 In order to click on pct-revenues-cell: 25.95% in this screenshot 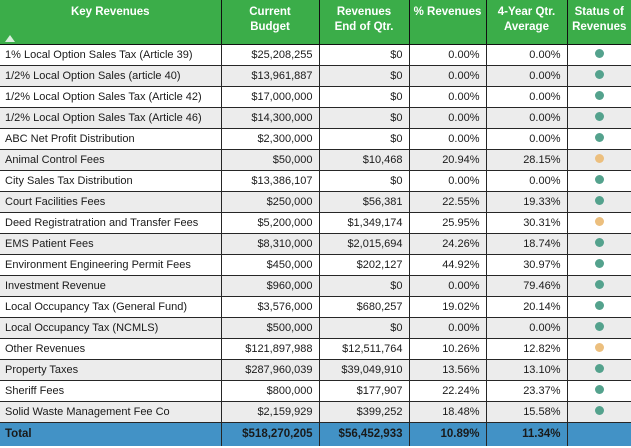, I will do `click(448, 223)`.